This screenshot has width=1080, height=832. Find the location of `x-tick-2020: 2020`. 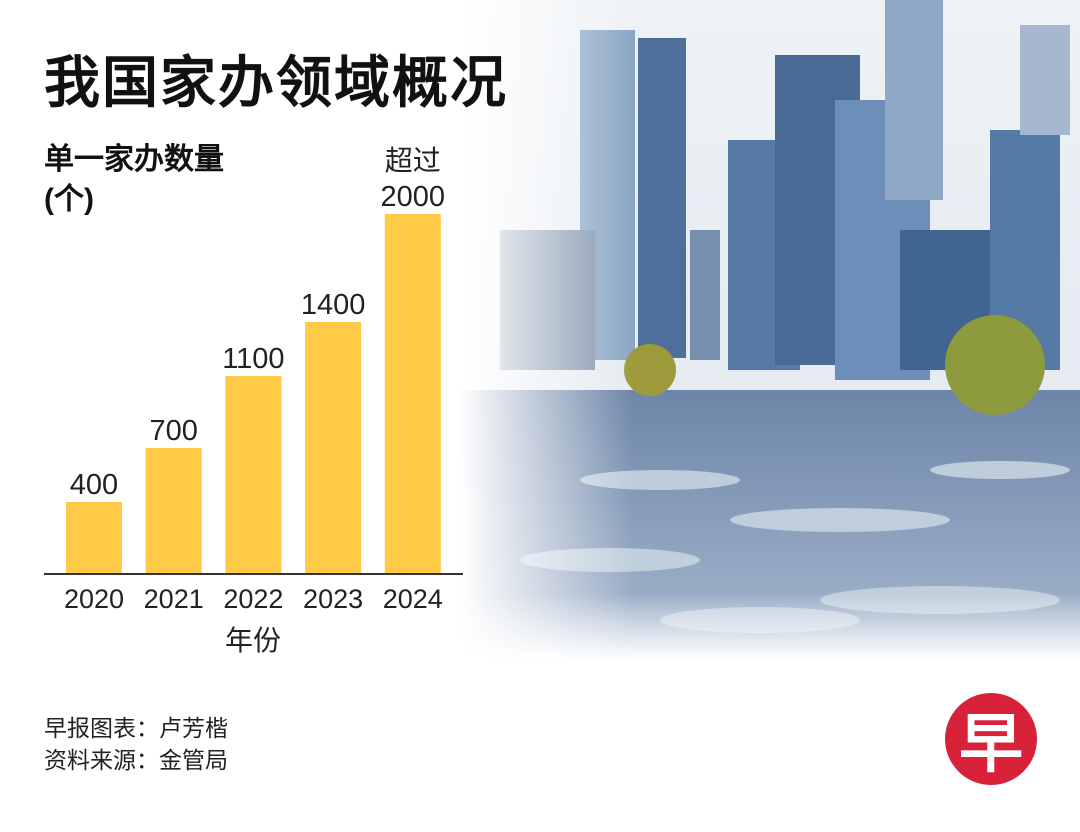

x-tick-2020: 2020 is located at coordinates (94, 599).